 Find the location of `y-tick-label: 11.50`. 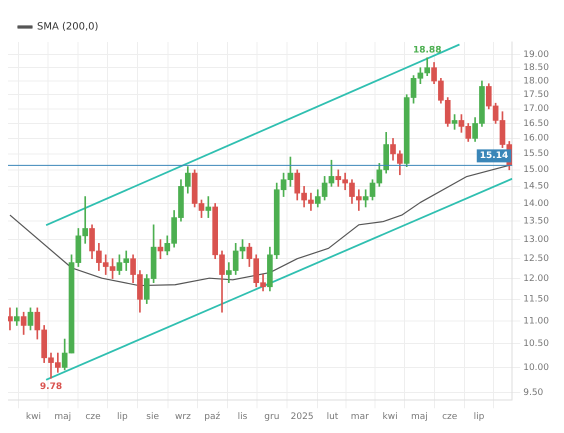

y-tick-label: 11.50 is located at coordinates (536, 299).